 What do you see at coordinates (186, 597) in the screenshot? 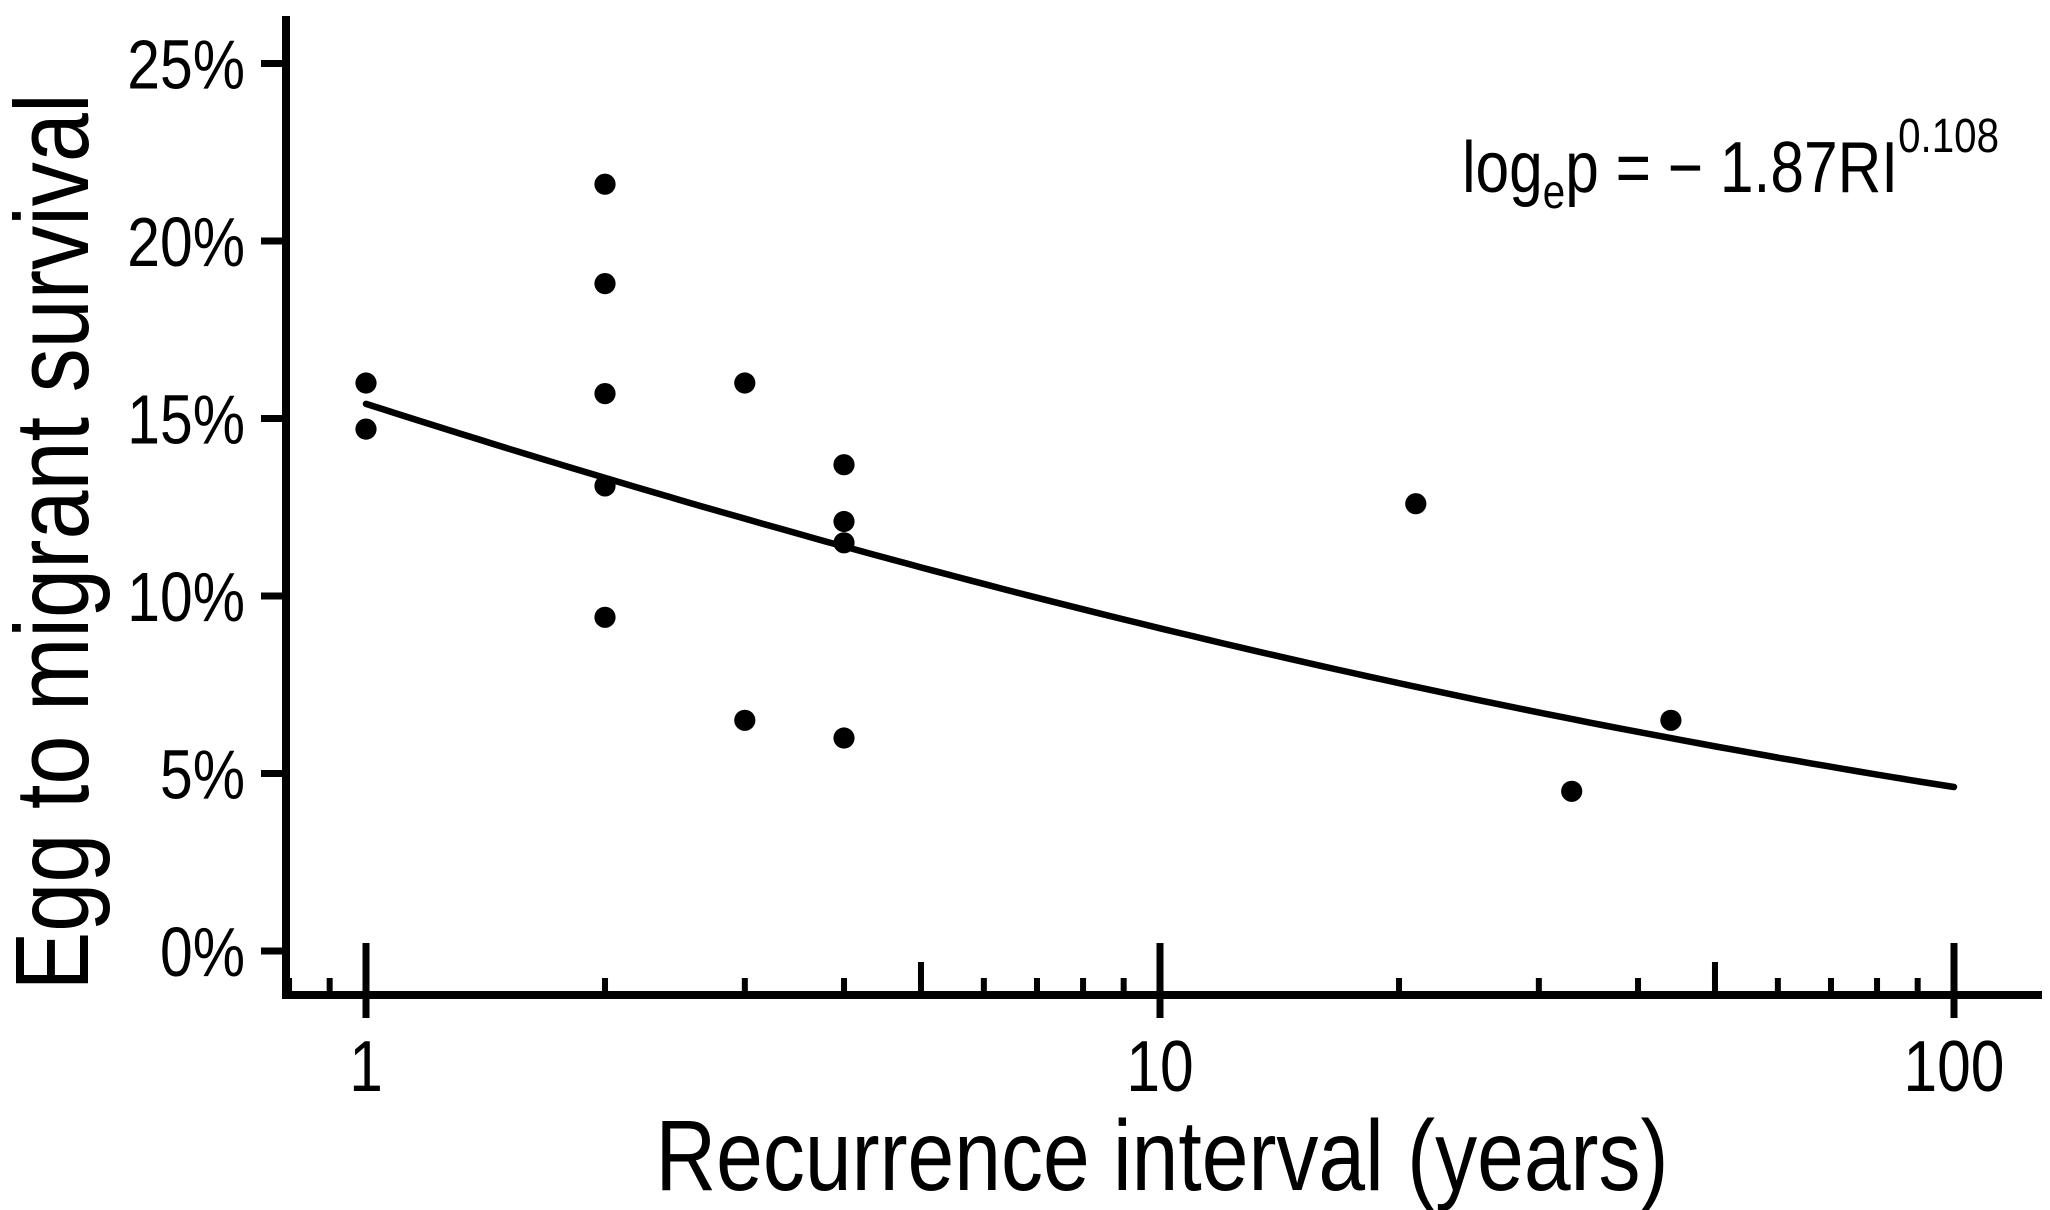
I see `y-tick-label: 10%` at bounding box center [186, 597].